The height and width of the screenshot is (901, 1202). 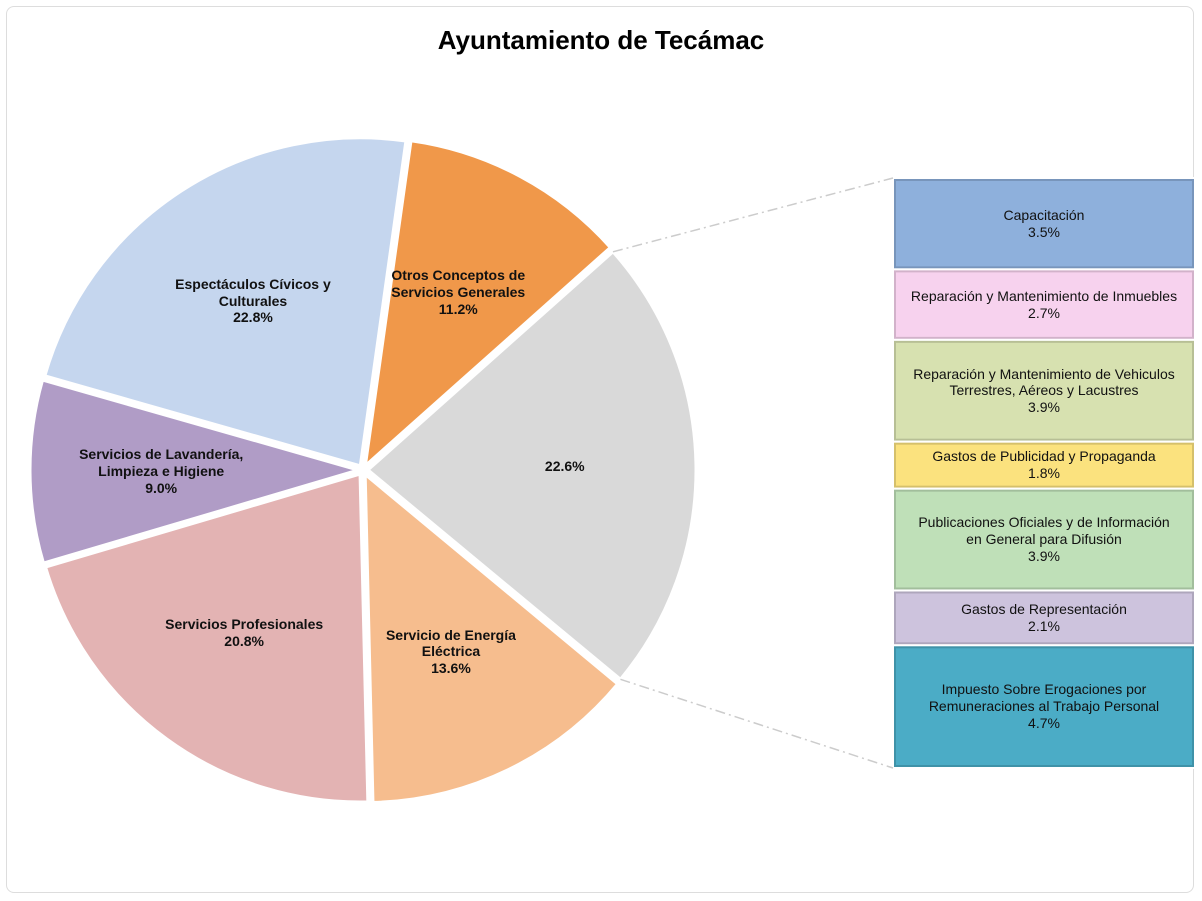 I want to click on bar-value: 1.8%, so click(x=1044, y=473).